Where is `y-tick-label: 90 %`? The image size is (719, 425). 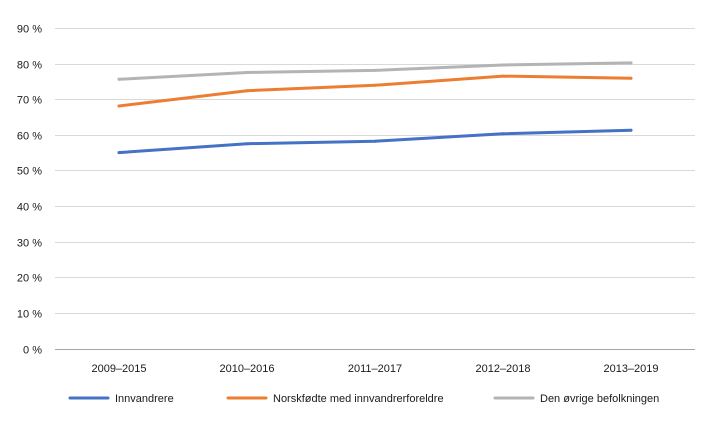 y-tick-label: 90 % is located at coordinates (29, 30).